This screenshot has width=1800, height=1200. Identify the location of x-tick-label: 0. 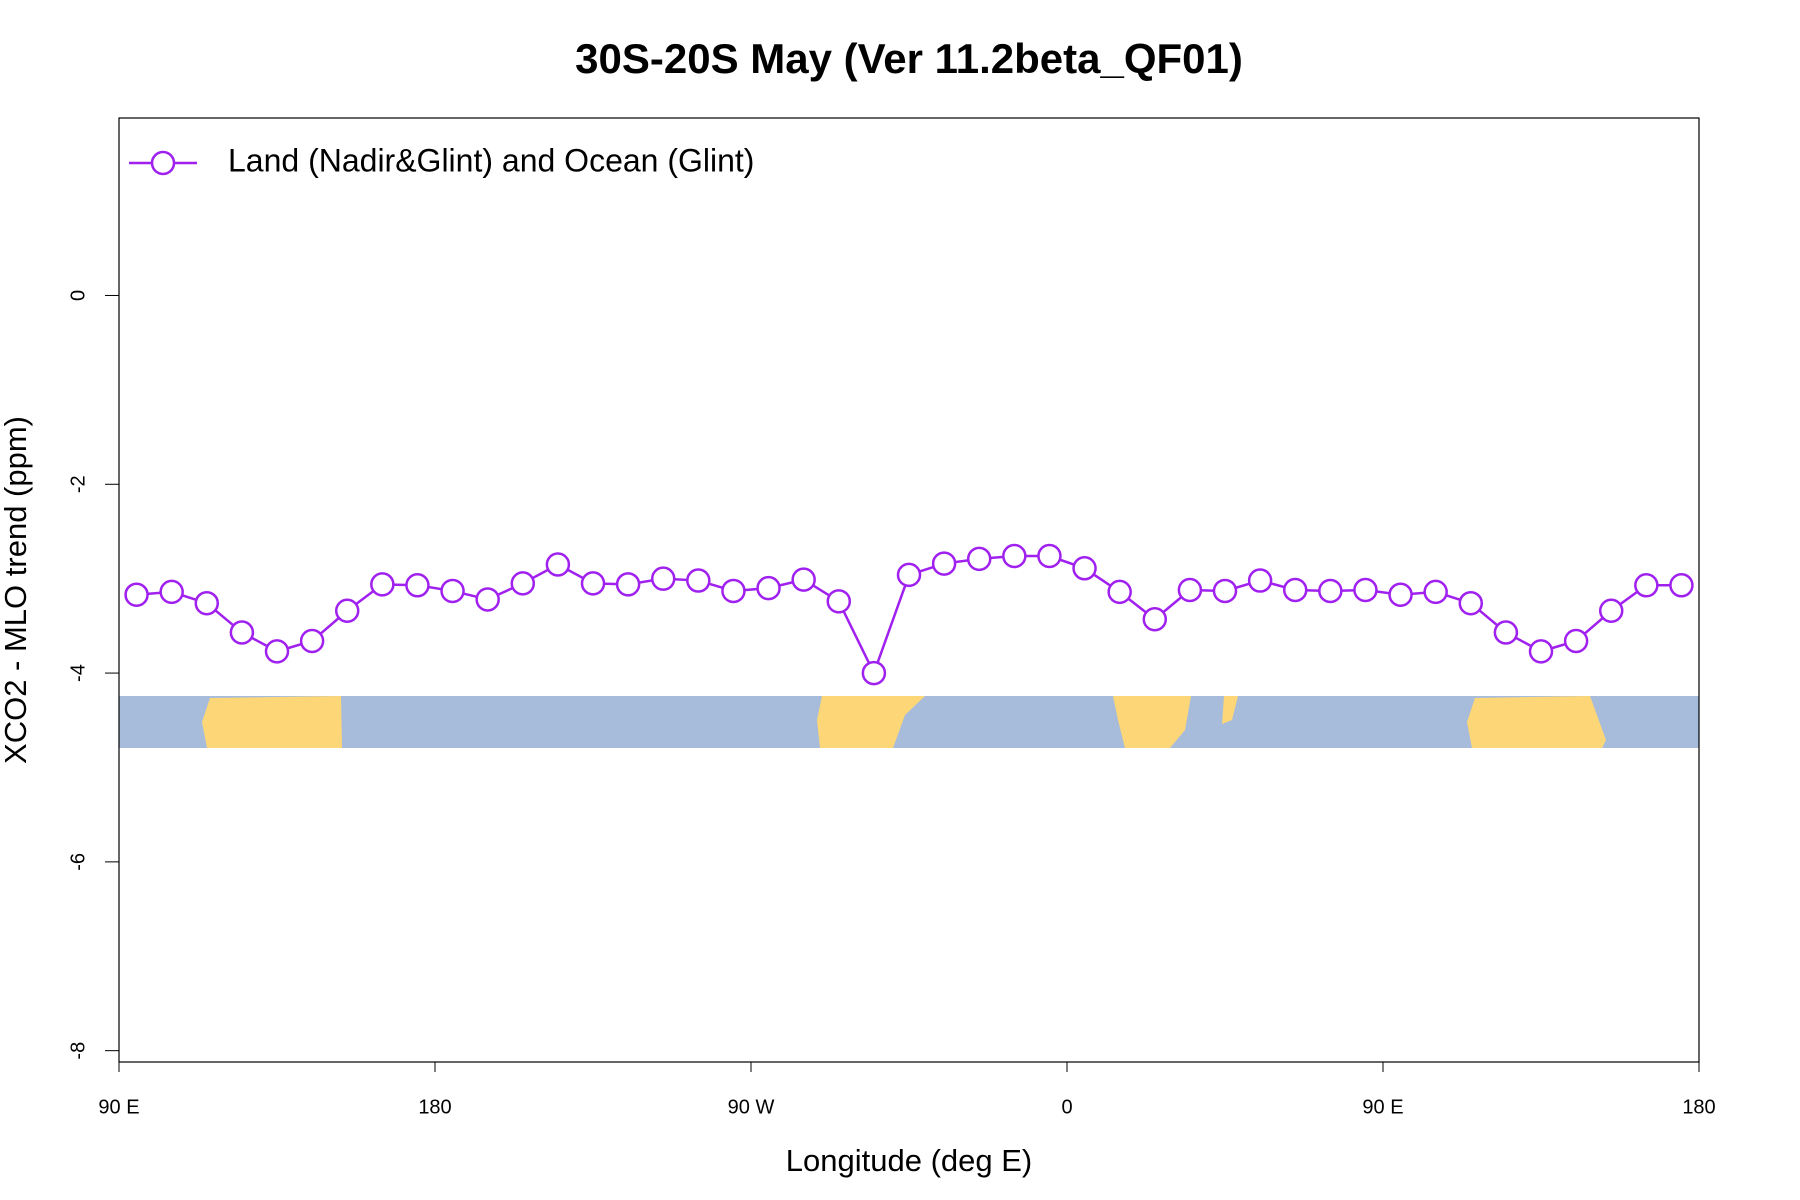
(1066, 1107).